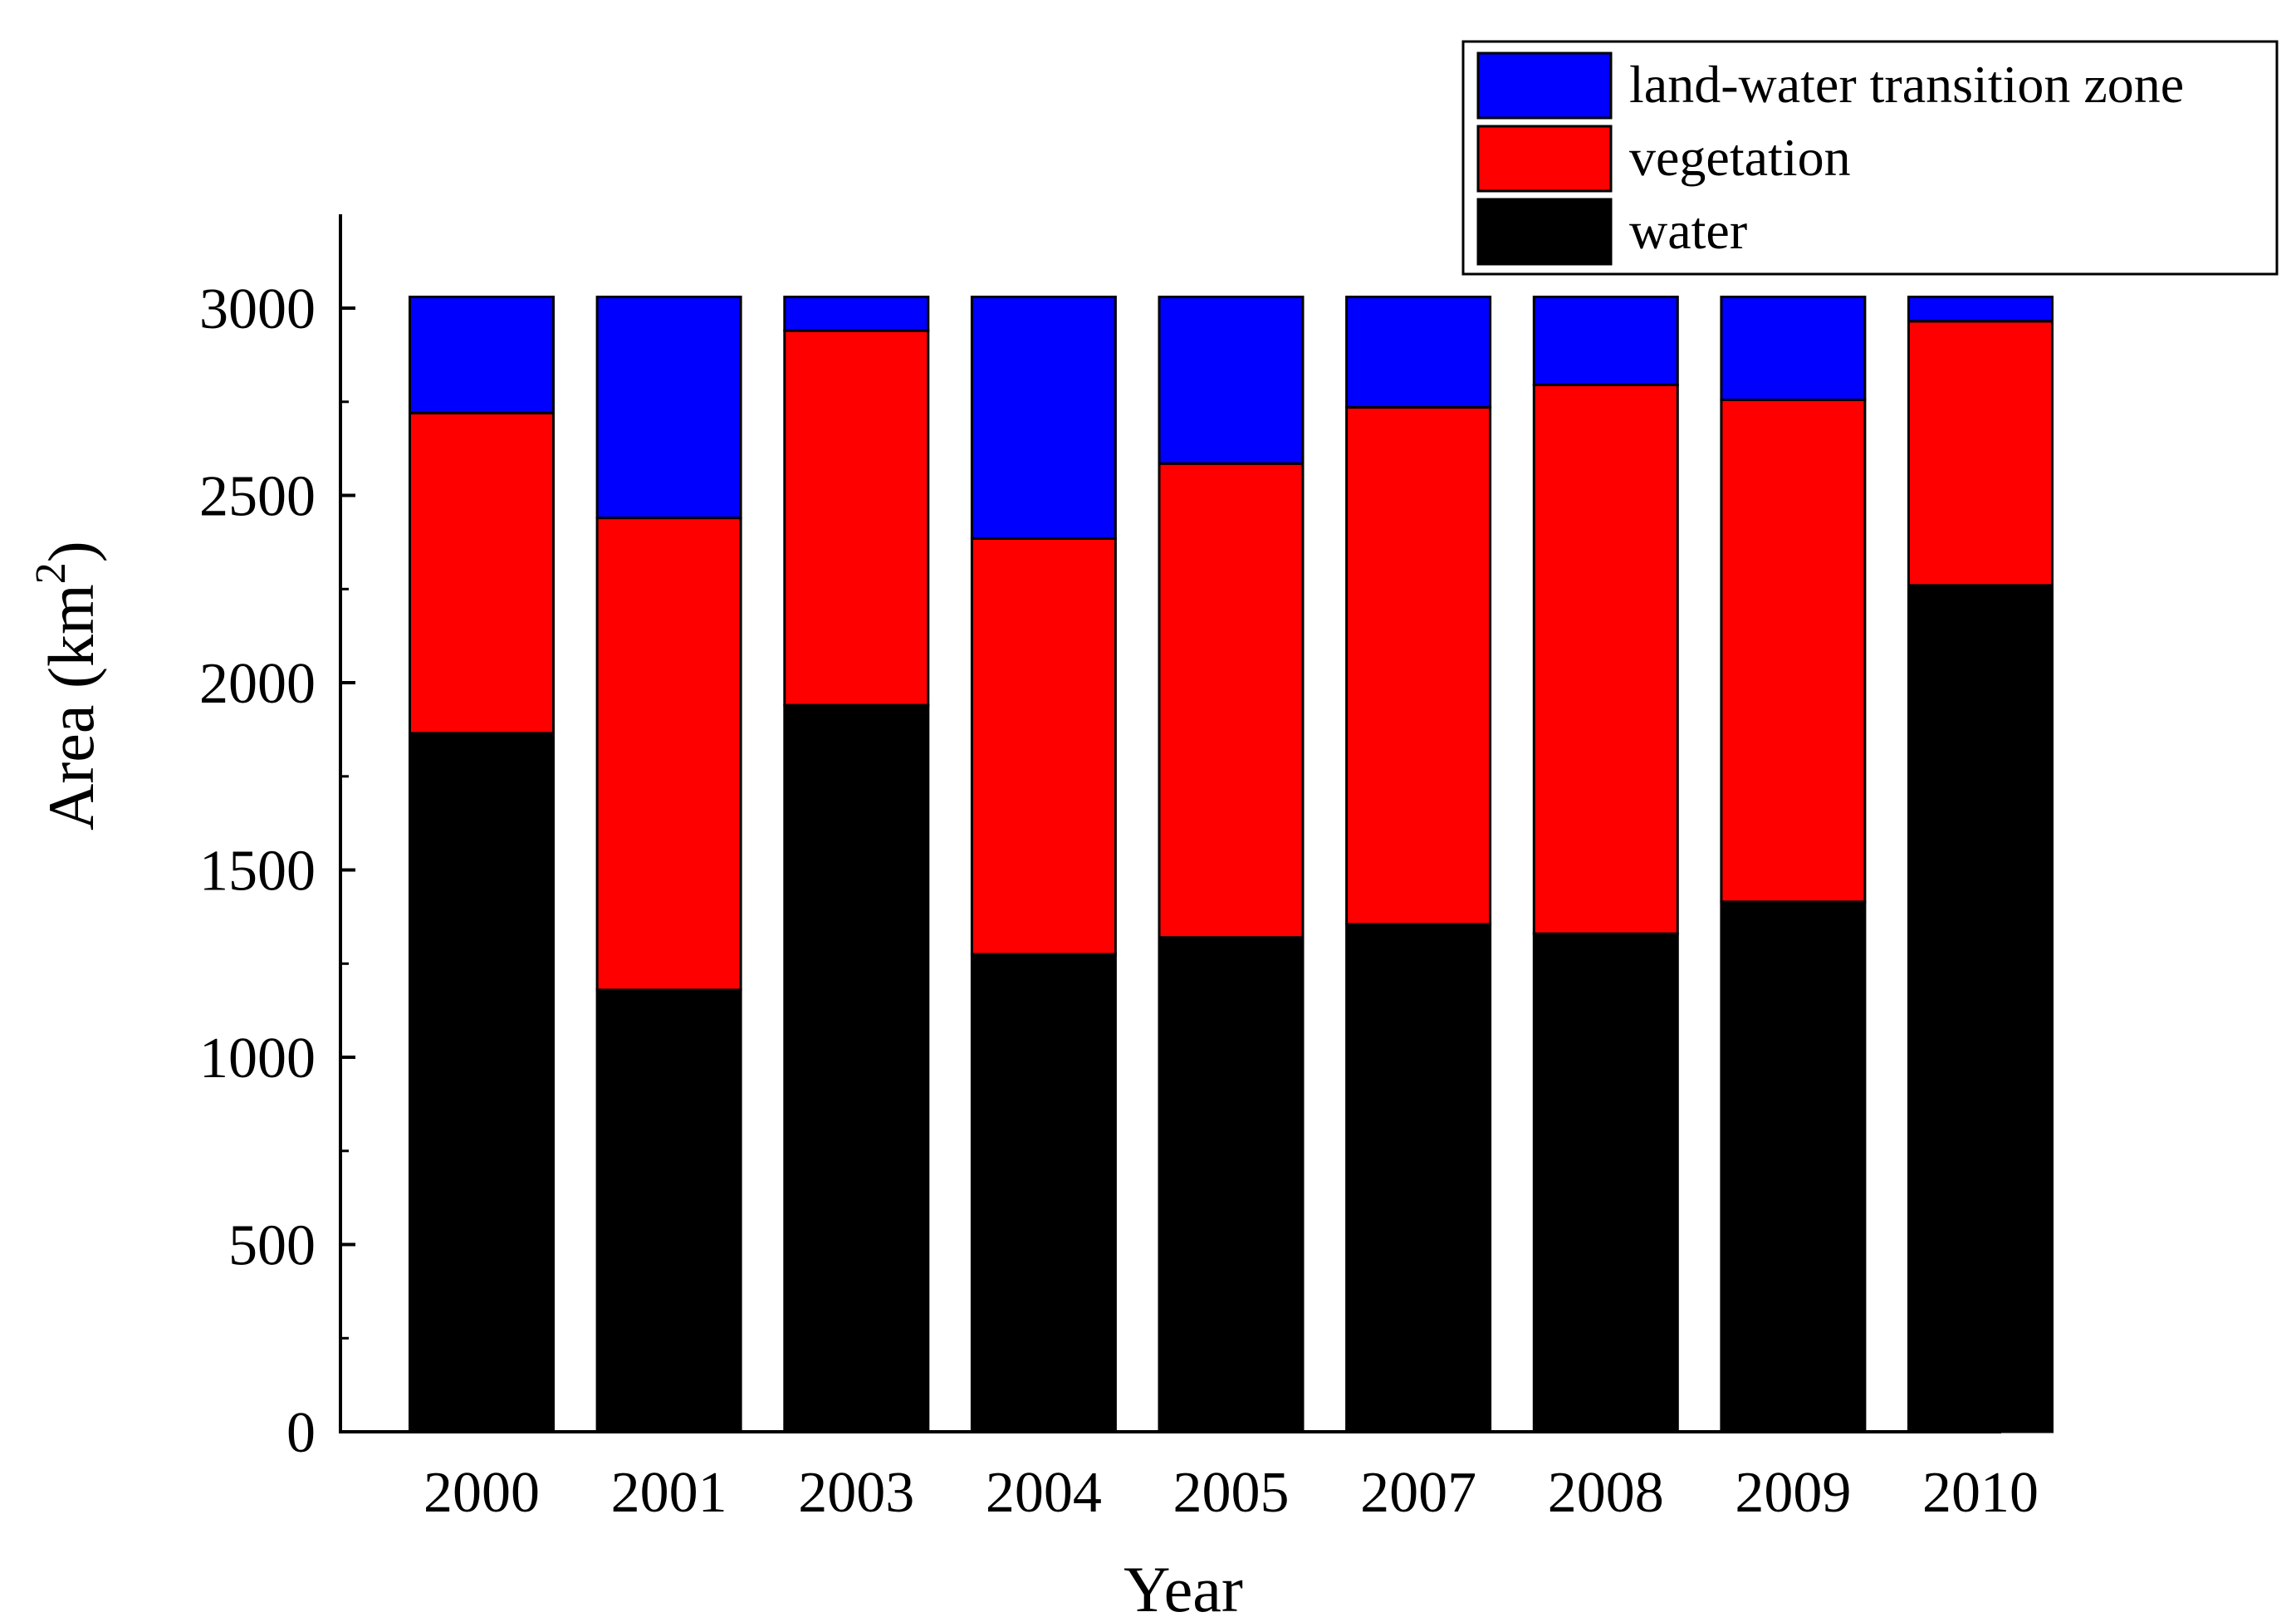 Image resolution: width=2296 pixels, height=1617 pixels. I want to click on legend-label: land-water transition zone, so click(1906, 84).